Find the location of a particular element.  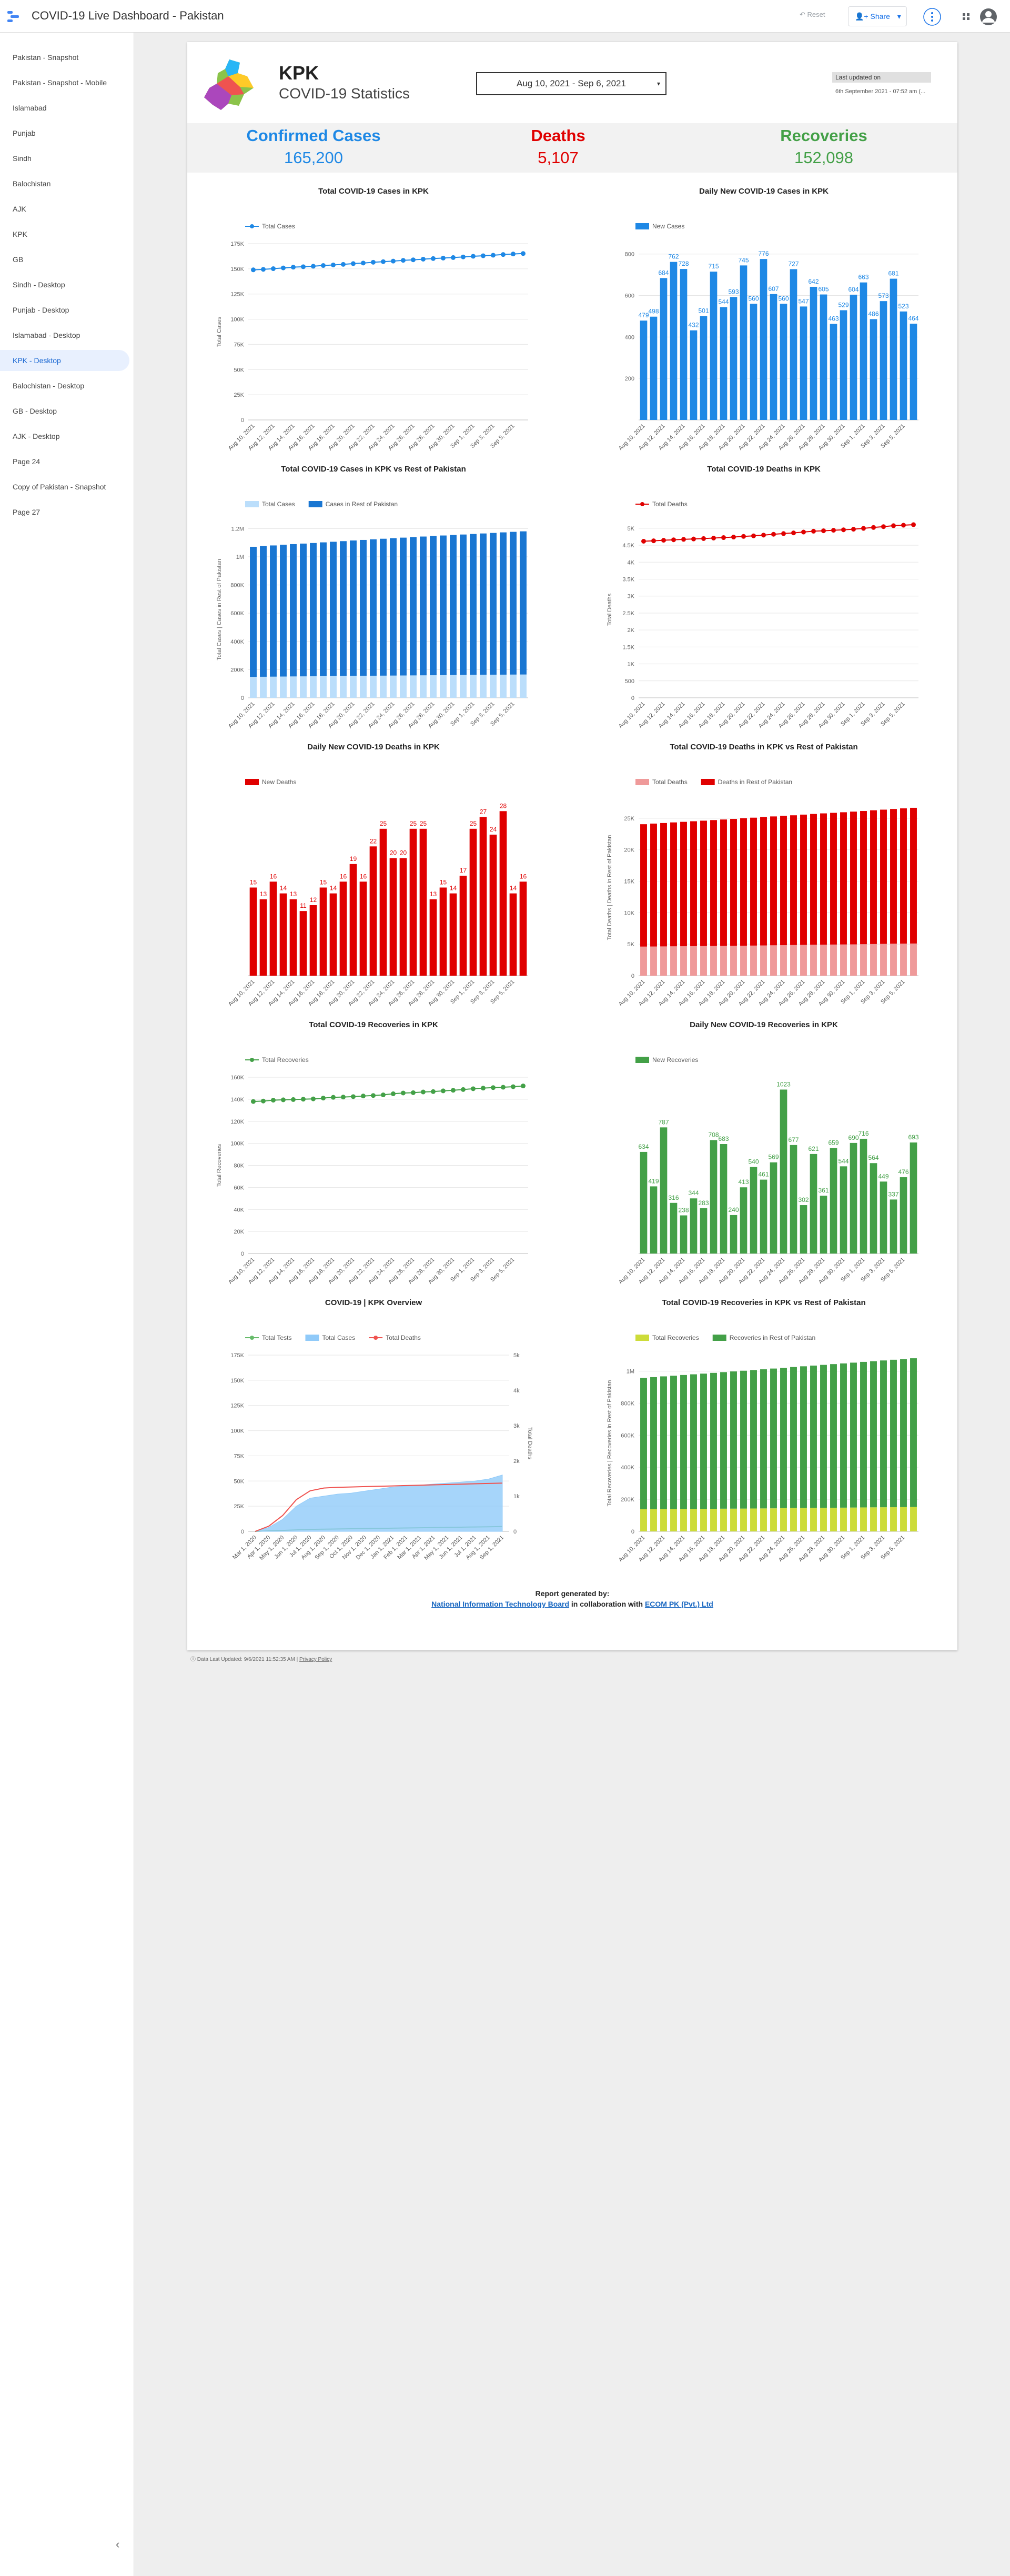

nitb-link: National Information Technology Board is located at coordinates (500, 1604).